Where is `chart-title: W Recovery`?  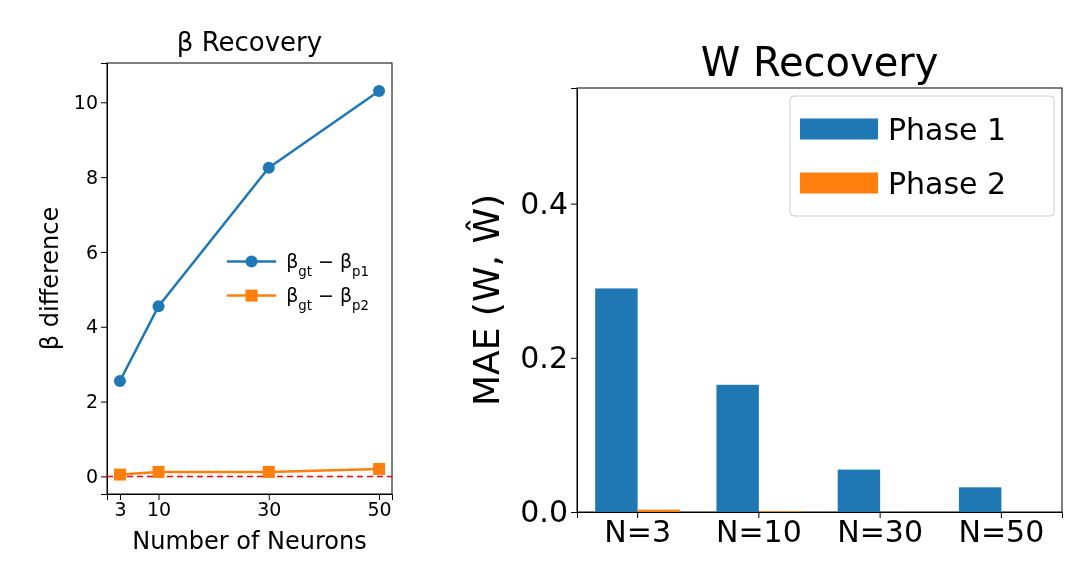 chart-title: W Recovery is located at coordinates (819, 62).